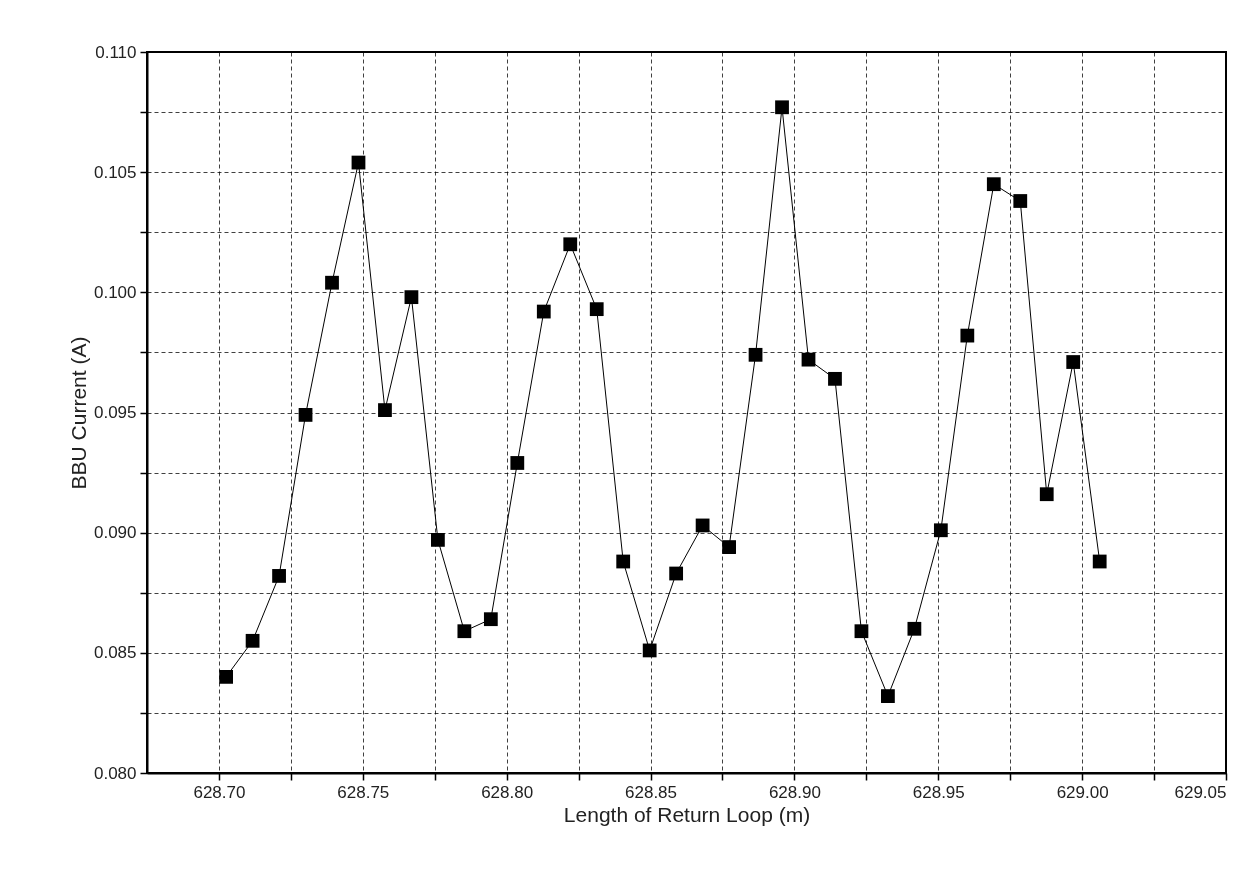 The width and height of the screenshot is (1254, 895). I want to click on x-tick-label: 629.00, so click(1082, 792).